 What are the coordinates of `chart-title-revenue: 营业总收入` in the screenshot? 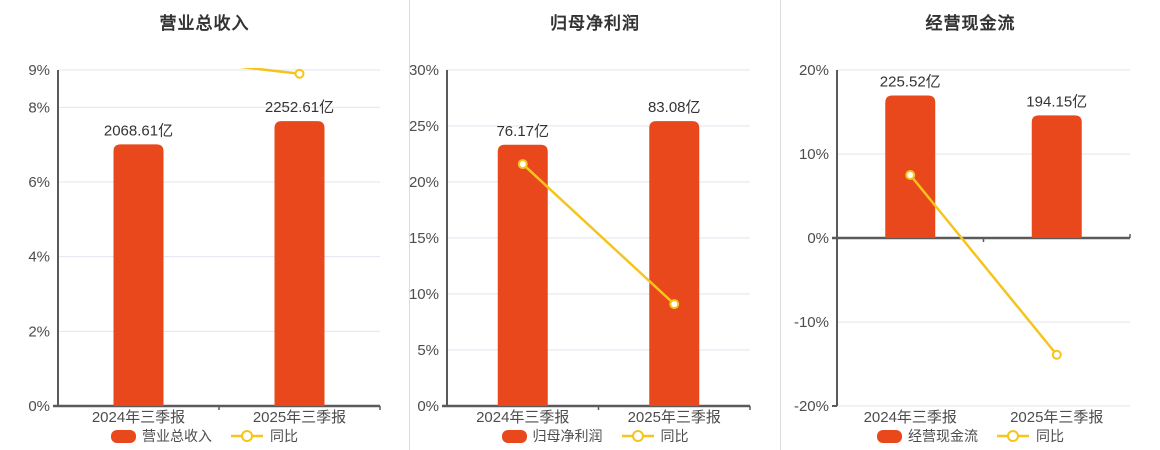 It's located at (204, 23).